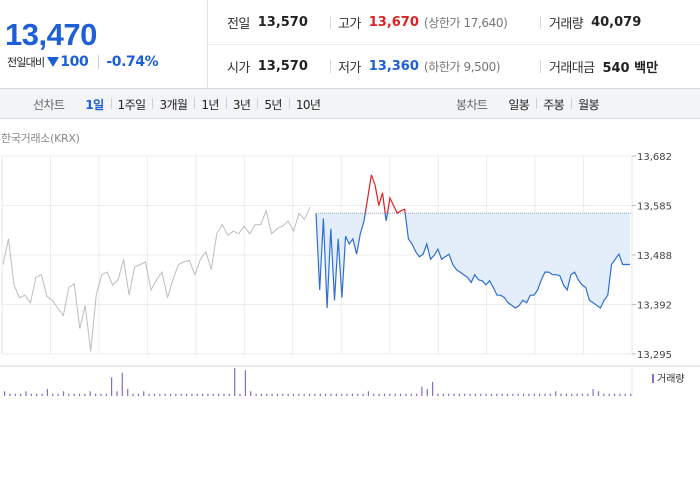 The height and width of the screenshot is (490, 700). I want to click on period-tab: 1일, so click(94, 104).